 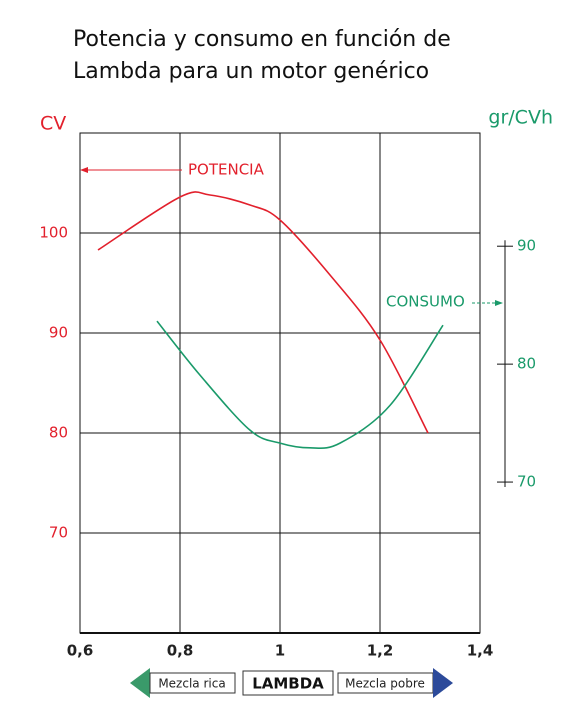 I want to click on x-tick-label: 0,6, so click(x=80, y=651).